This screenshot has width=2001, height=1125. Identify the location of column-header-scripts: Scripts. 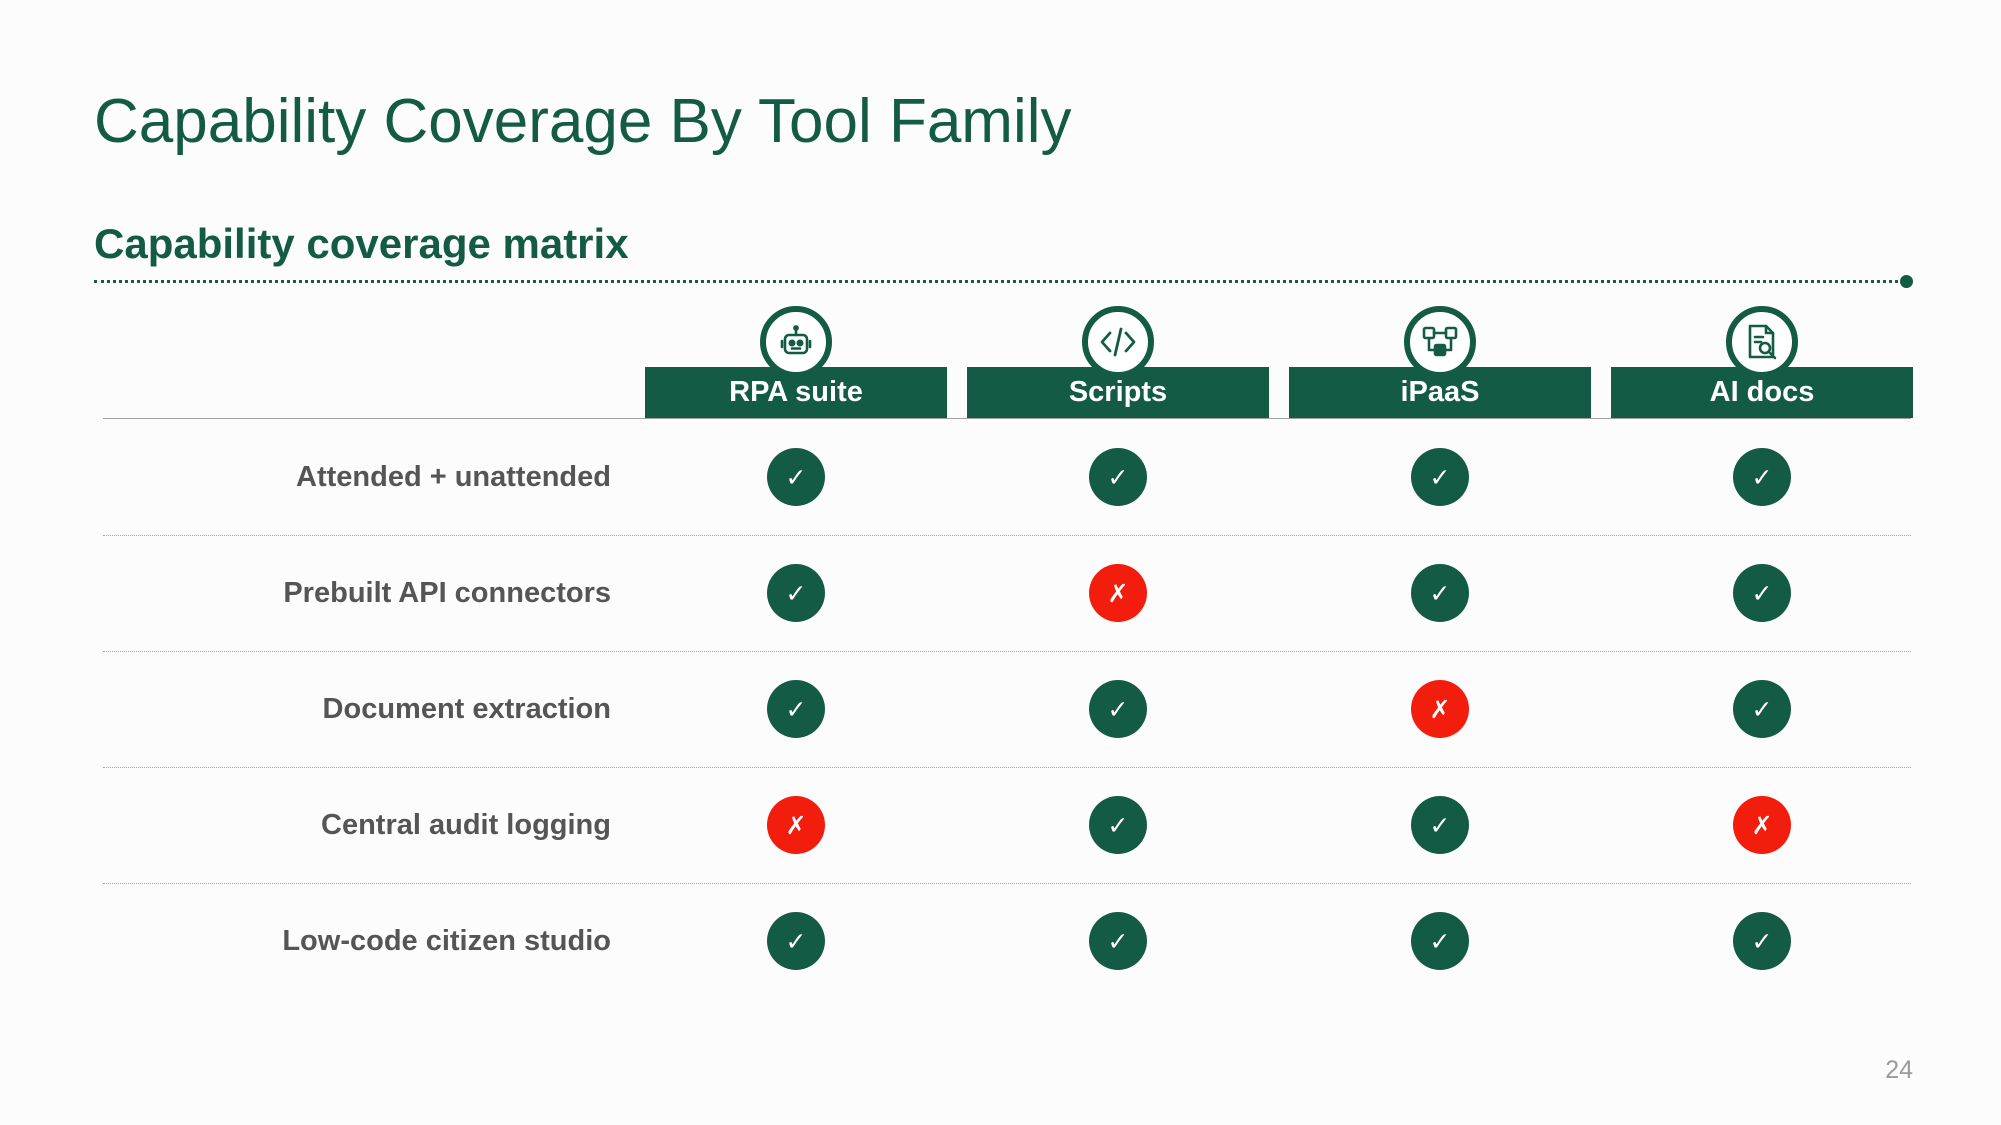
(1118, 360).